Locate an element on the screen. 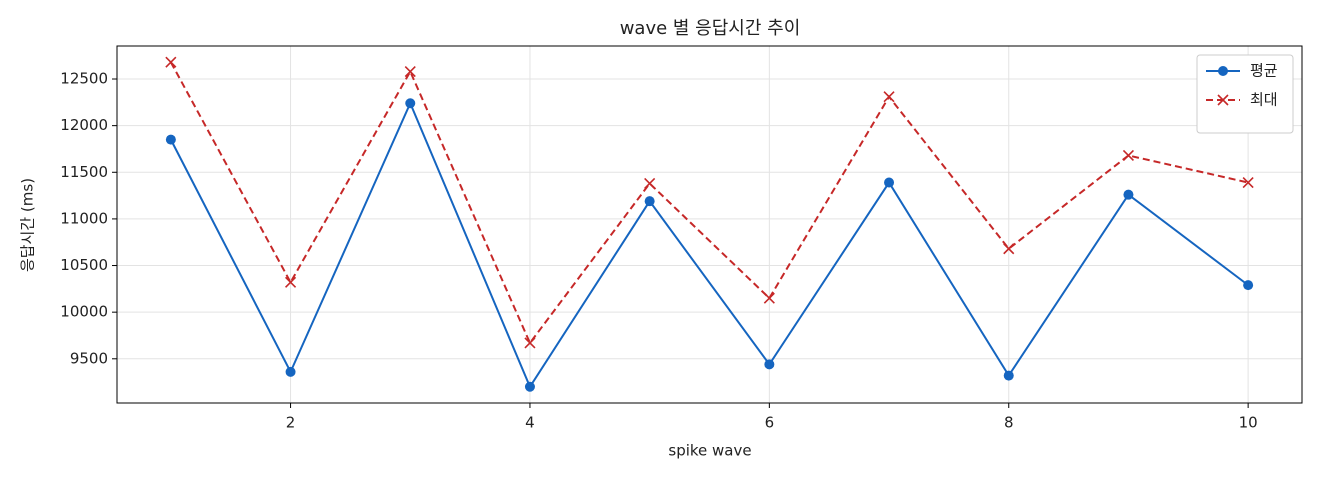 Image resolution: width=1320 pixels, height=484 pixels. x-tick-label: 2 is located at coordinates (291, 423).